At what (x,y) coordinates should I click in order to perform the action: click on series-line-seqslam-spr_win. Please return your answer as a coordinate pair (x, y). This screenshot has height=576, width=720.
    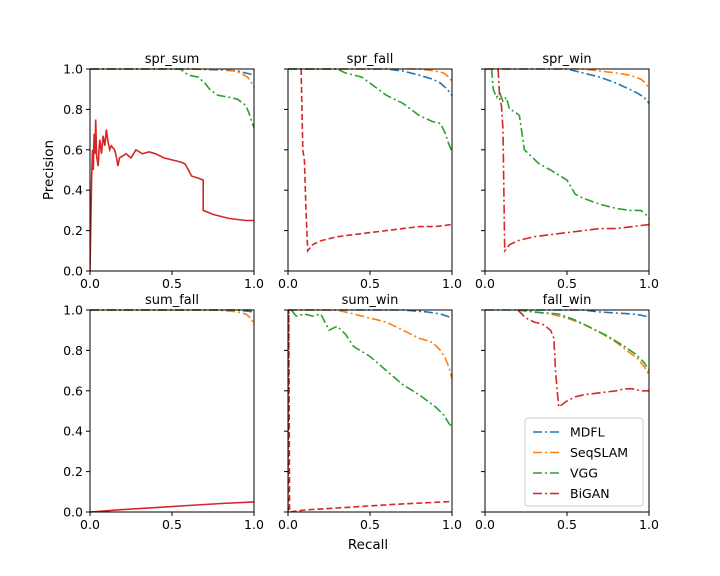
    Looking at the image, I should click on (567, 79).